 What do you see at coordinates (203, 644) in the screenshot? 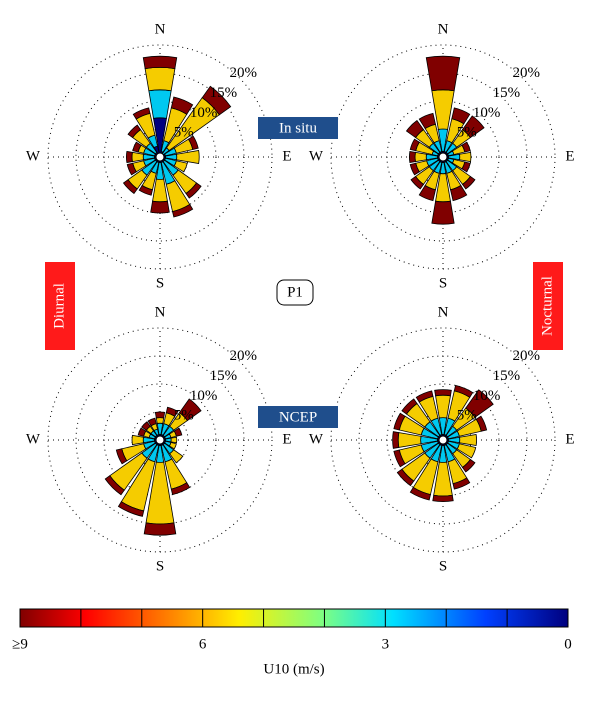
I see `x-tick-label: 6` at bounding box center [203, 644].